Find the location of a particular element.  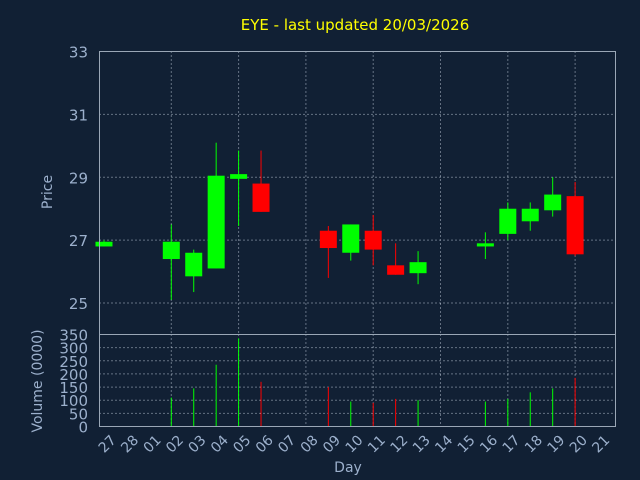

x-axis-label: Day is located at coordinates (348, 468).